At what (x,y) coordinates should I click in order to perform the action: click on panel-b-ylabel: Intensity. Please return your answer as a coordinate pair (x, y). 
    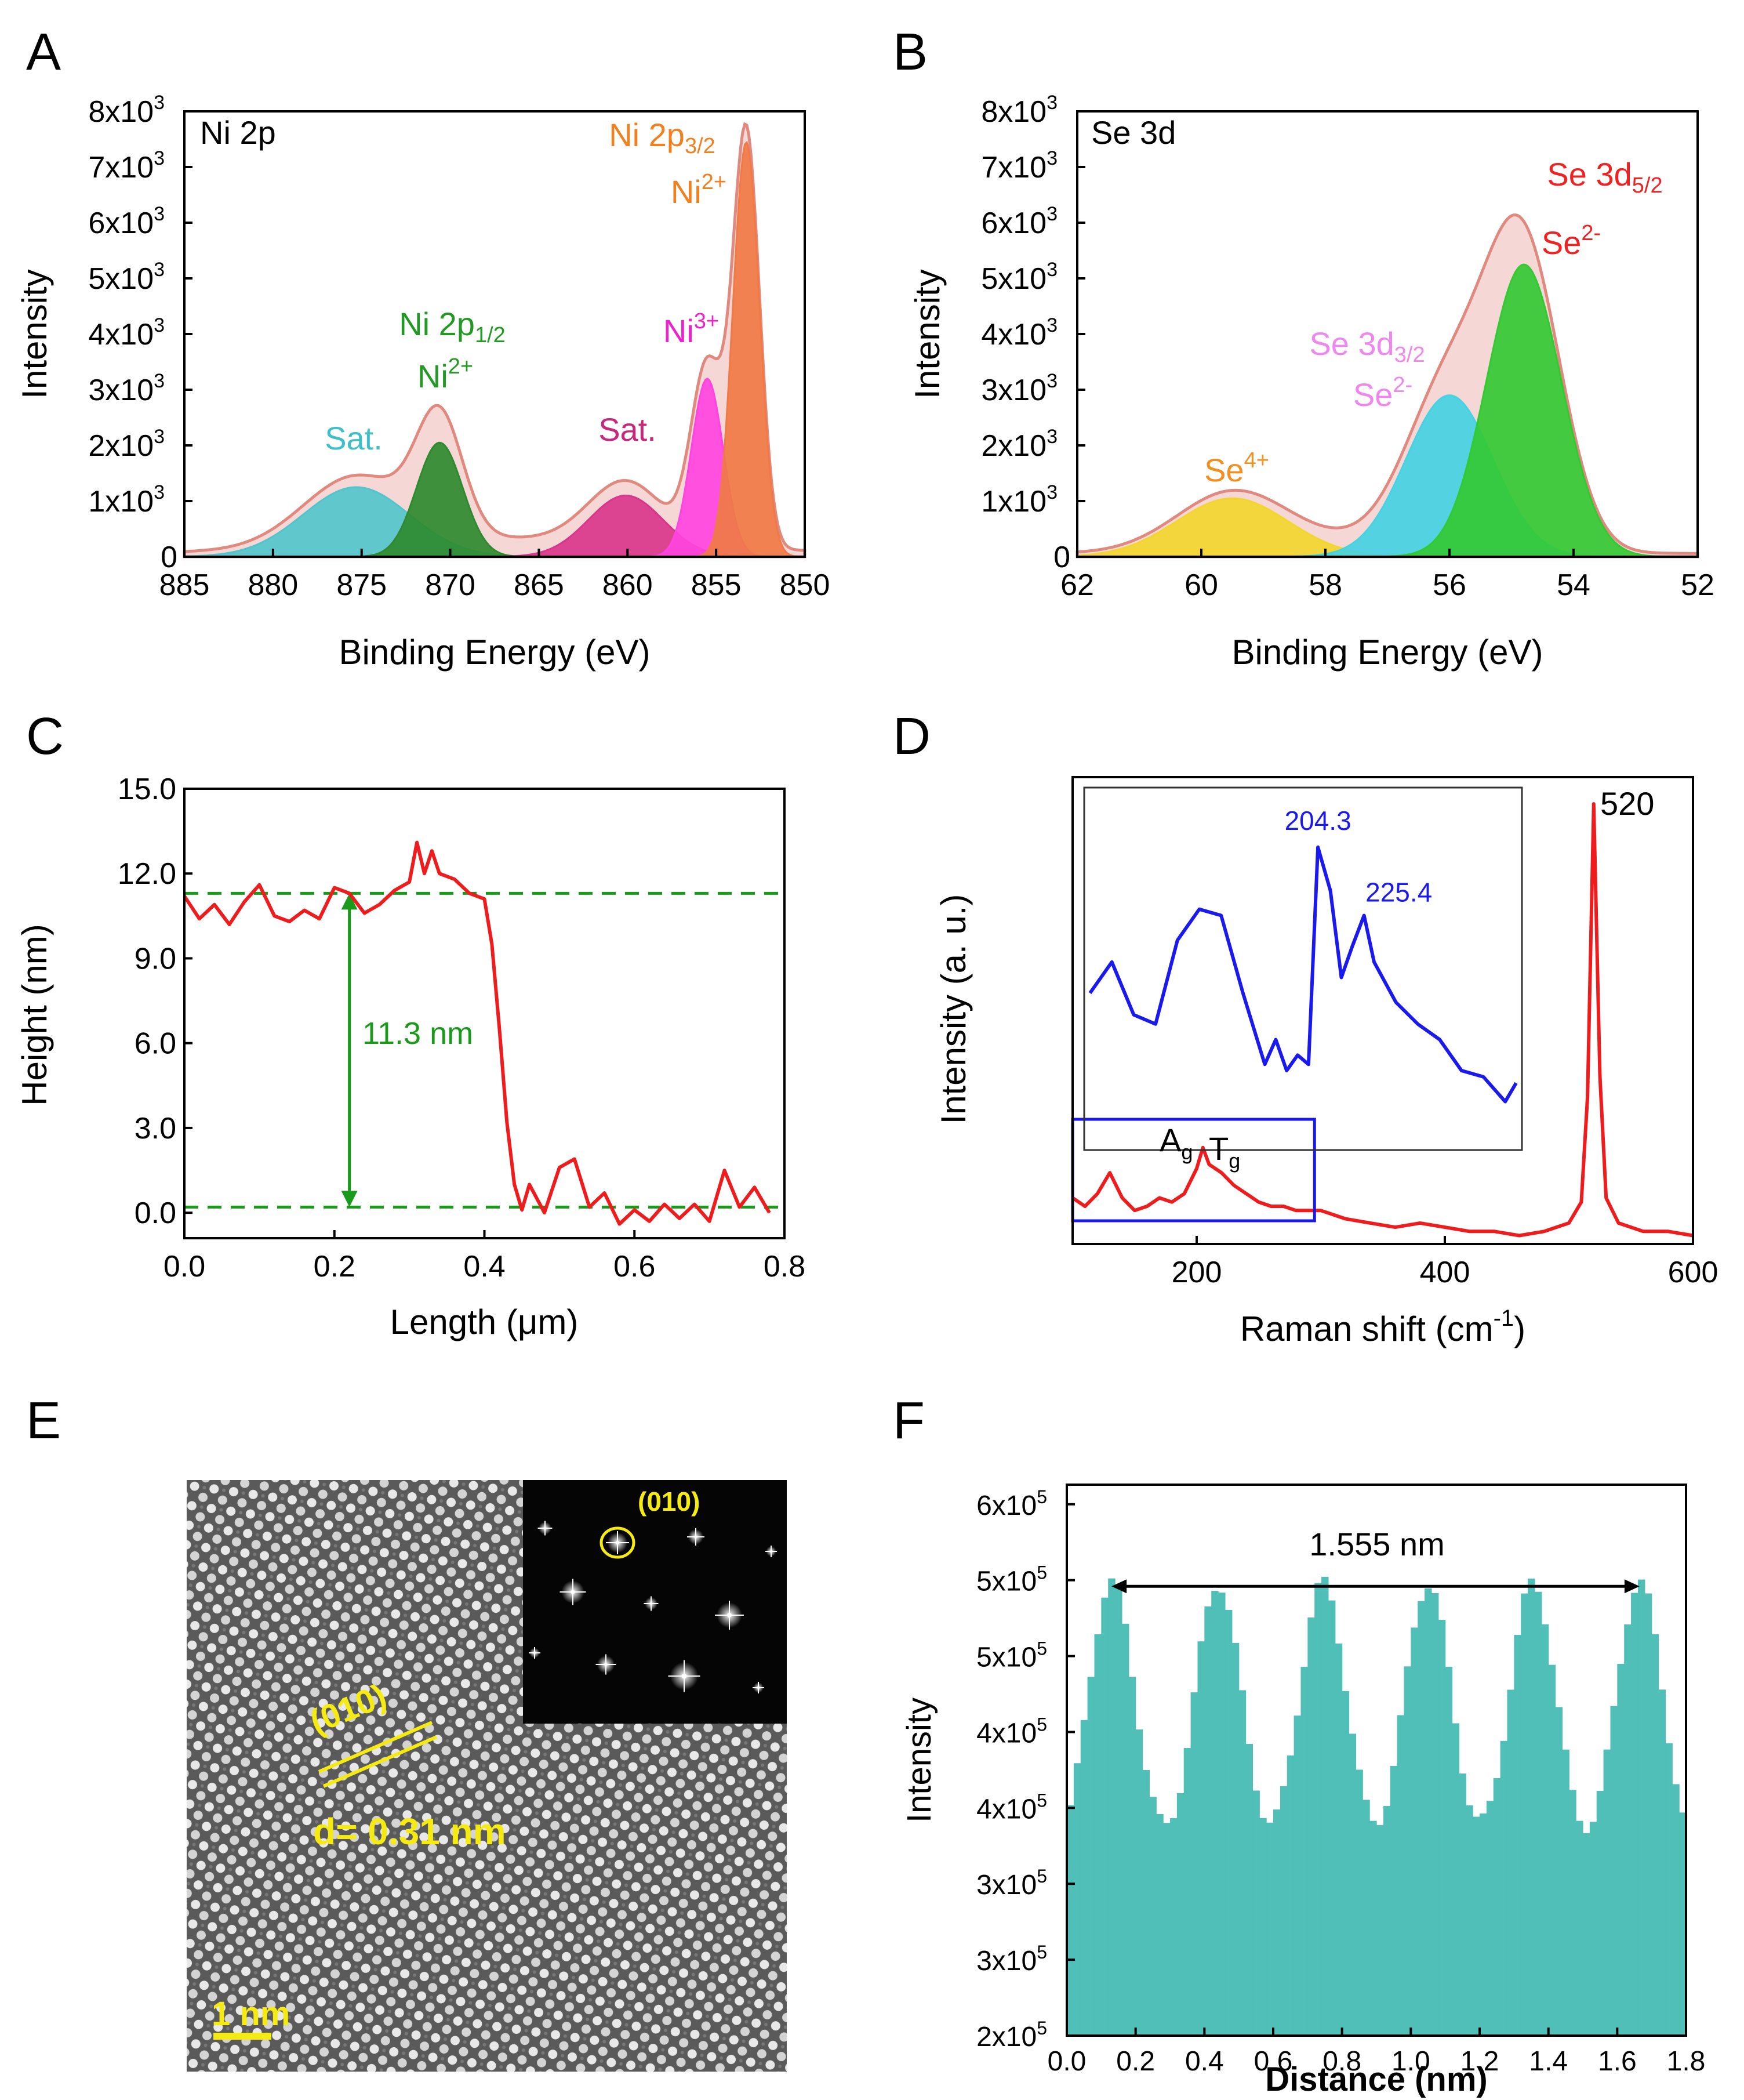
    Looking at the image, I should click on (927, 333).